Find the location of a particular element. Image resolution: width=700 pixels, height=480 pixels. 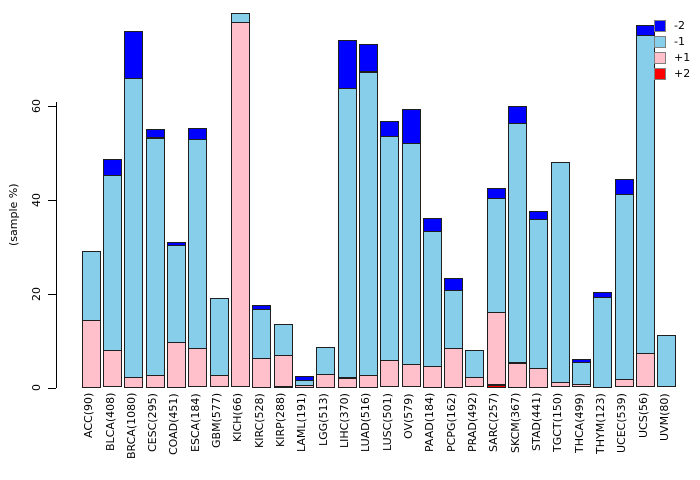

y-tick-label-0: 0 is located at coordinates (36, 388).